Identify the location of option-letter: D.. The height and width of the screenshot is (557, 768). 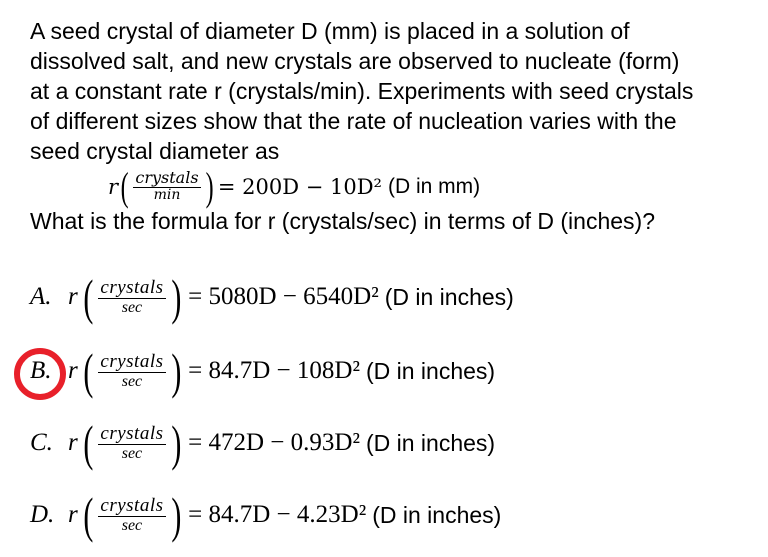
(42, 514).